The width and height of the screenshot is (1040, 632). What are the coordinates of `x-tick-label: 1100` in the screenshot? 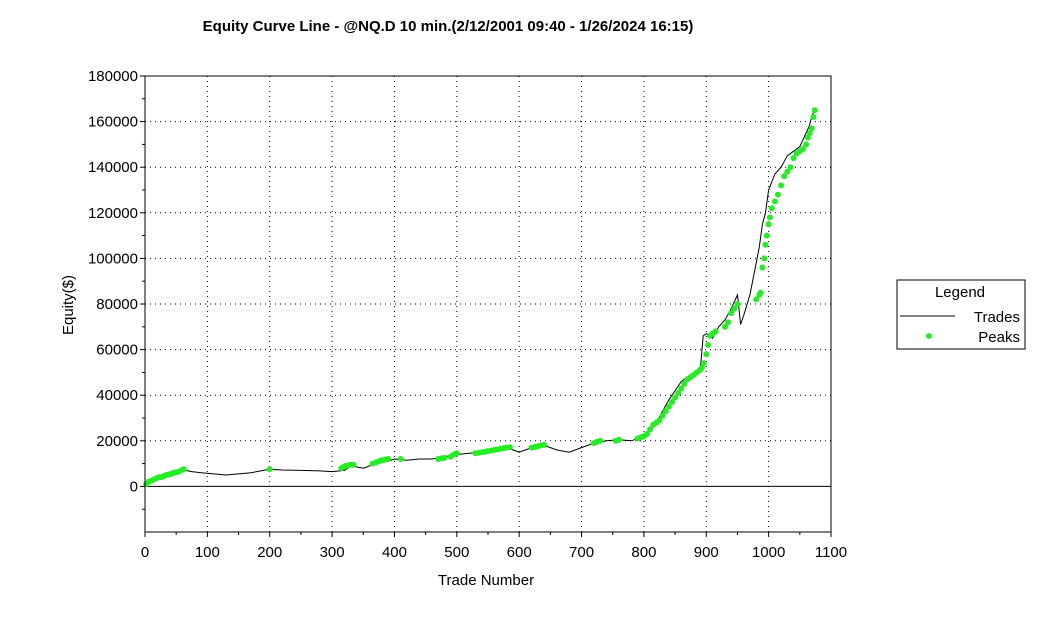 It's located at (831, 552).